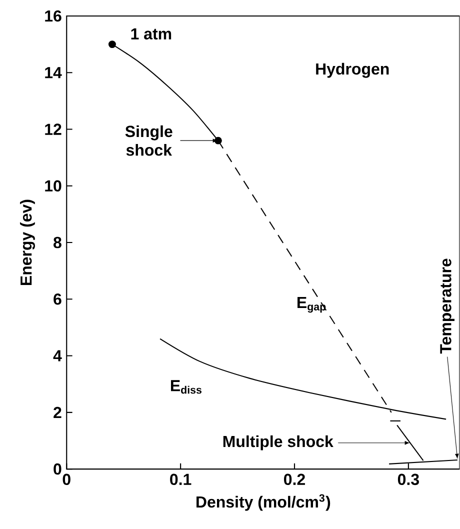 This screenshot has width=460, height=529. What do you see at coordinates (352, 70) in the screenshot?
I see `annotation: Hydrogen` at bounding box center [352, 70].